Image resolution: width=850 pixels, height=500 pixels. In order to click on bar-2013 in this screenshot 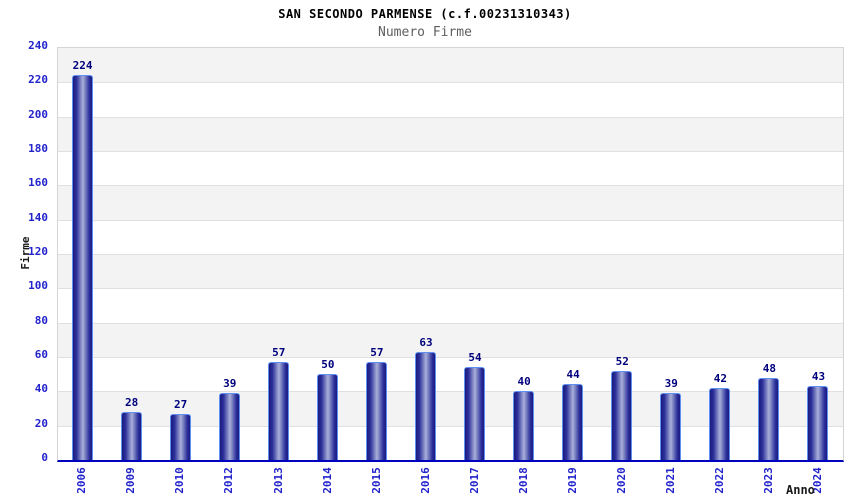, I will do `click(278, 411)`.